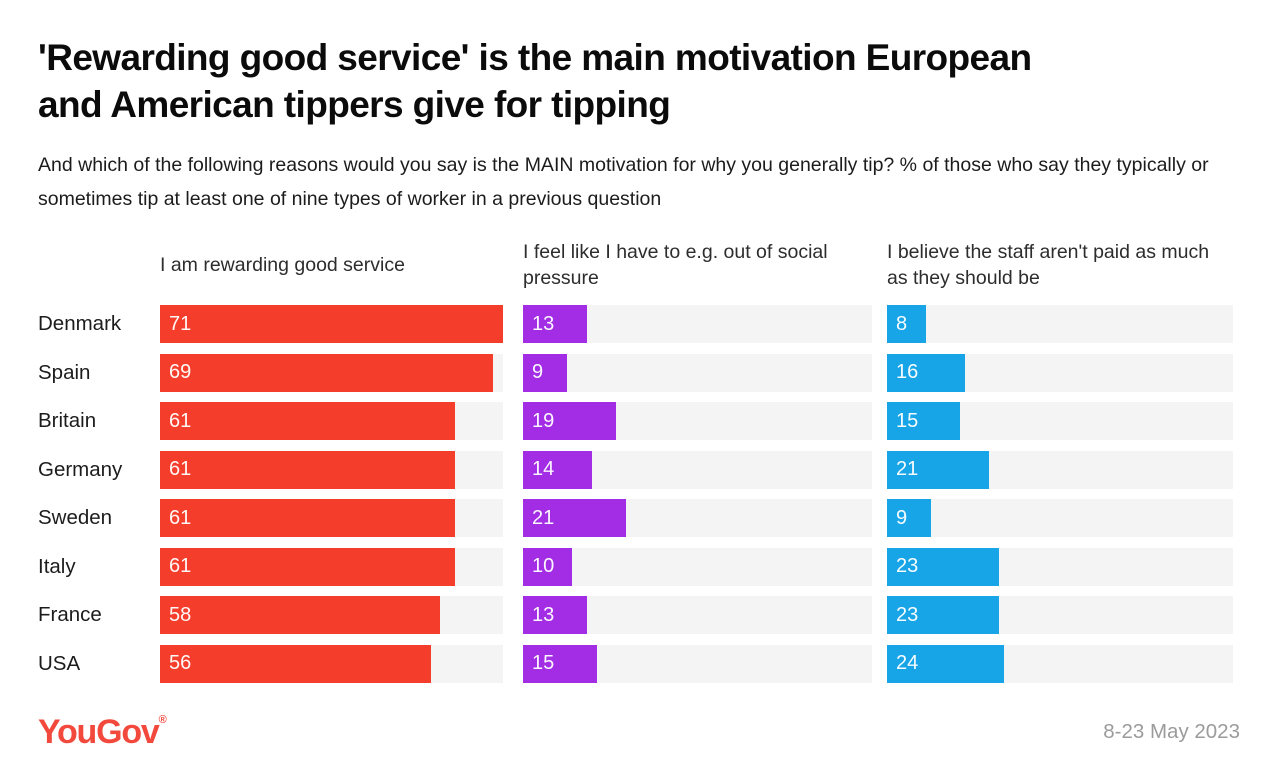 This screenshot has width=1280, height=782. What do you see at coordinates (907, 372) in the screenshot?
I see `bar-value-label: 16` at bounding box center [907, 372].